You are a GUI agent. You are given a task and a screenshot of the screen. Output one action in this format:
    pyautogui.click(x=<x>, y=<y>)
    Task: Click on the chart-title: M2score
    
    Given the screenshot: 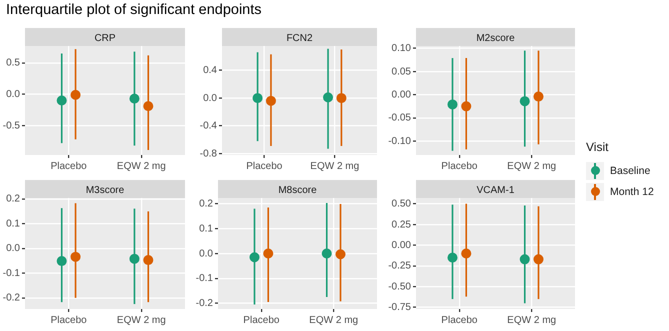 What is the action you would take?
    pyautogui.click(x=496, y=38)
    